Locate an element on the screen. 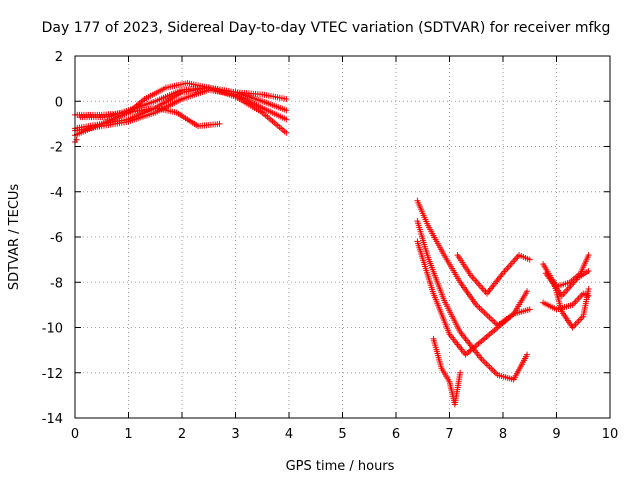 This screenshot has height=480, width=640. x-tick-label: 9 is located at coordinates (556, 434).